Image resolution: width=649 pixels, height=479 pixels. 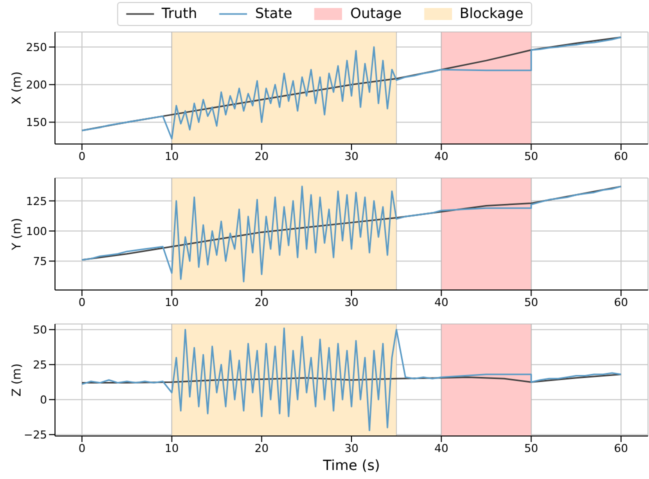 What do you see at coordinates (273, 14) in the screenshot?
I see `legend-label: State` at bounding box center [273, 14].